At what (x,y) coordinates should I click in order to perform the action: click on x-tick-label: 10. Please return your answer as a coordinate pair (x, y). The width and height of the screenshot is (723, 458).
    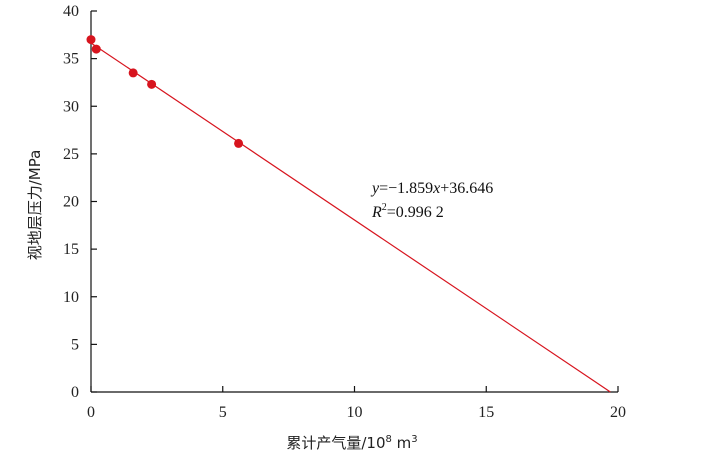
    Looking at the image, I should click on (355, 412).